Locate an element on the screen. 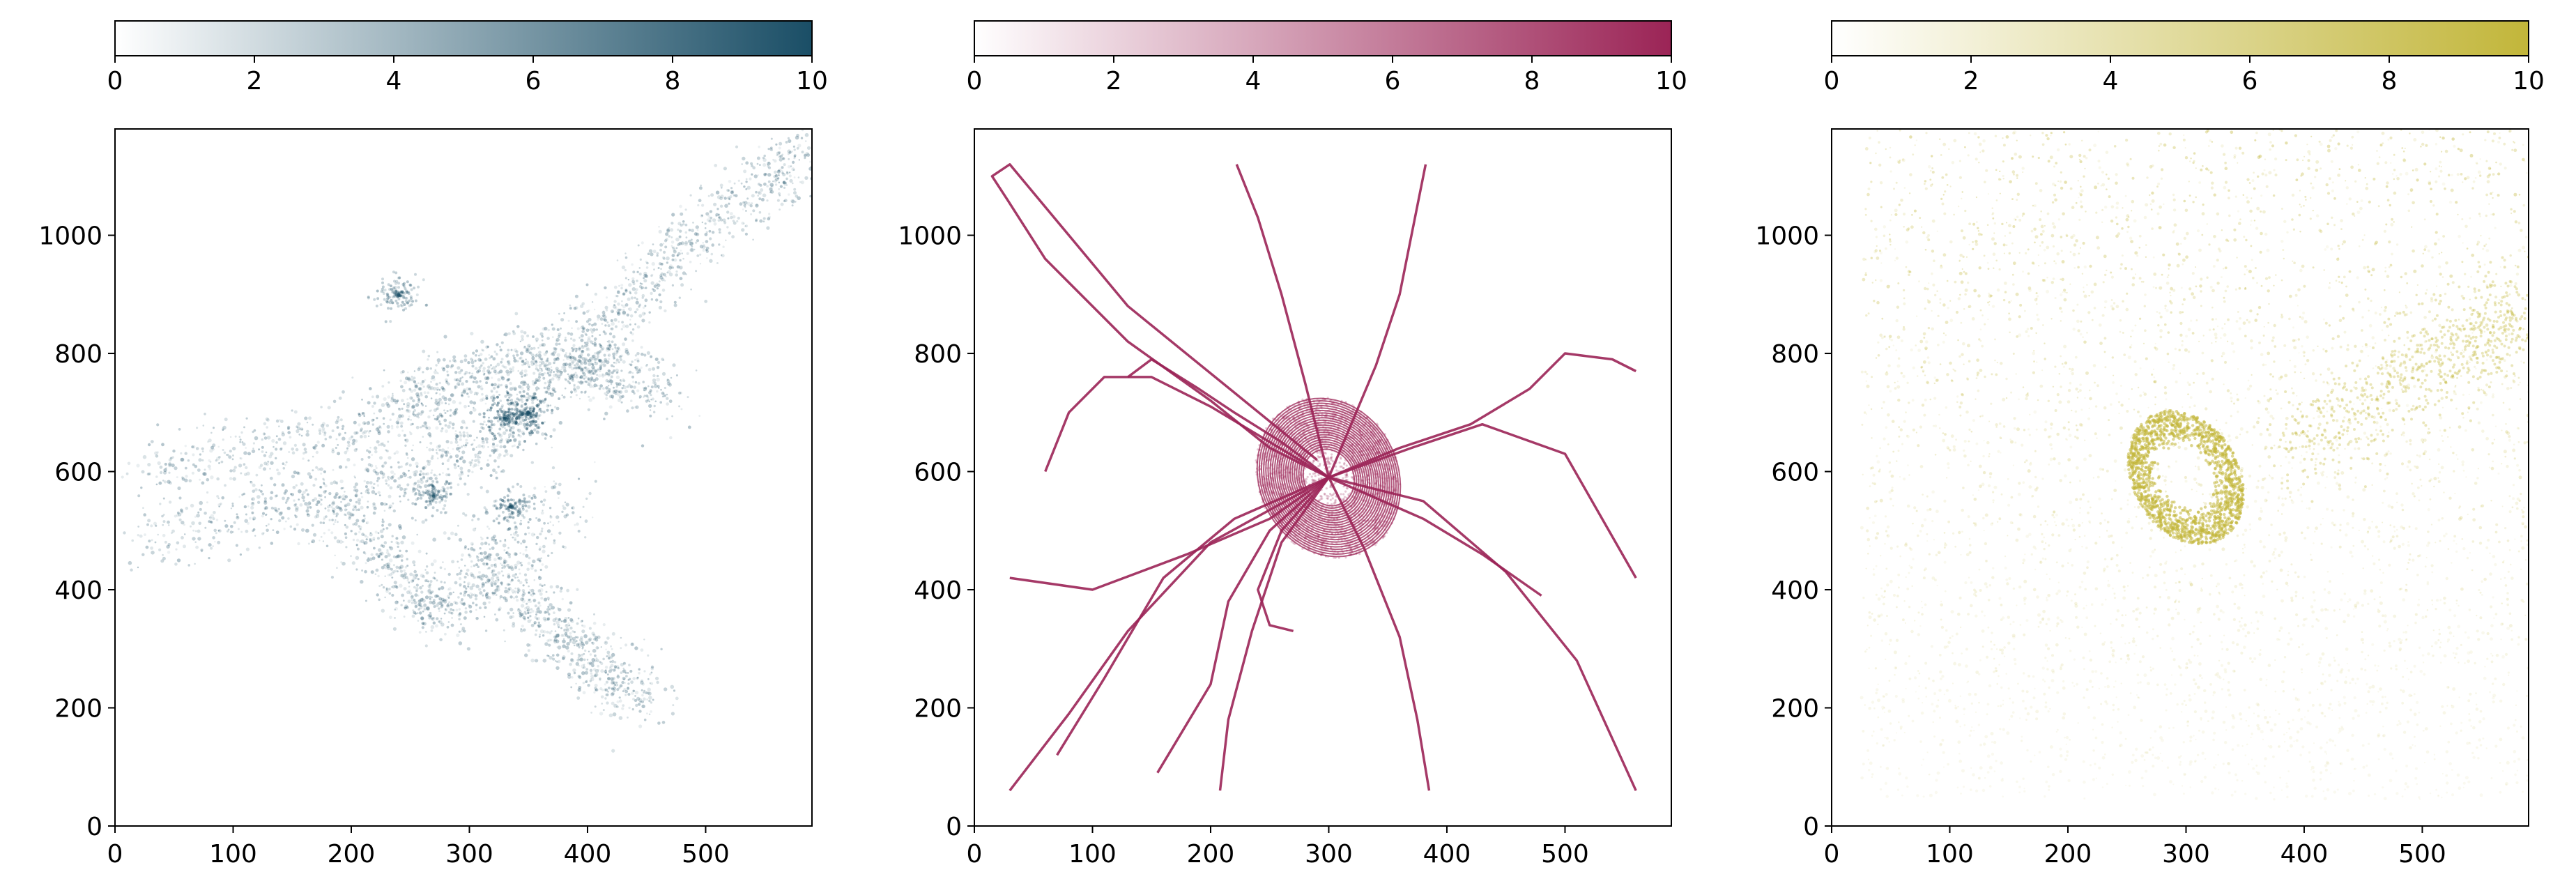 This screenshot has width=2576, height=895. x-tick-label: 300 is located at coordinates (469, 854).